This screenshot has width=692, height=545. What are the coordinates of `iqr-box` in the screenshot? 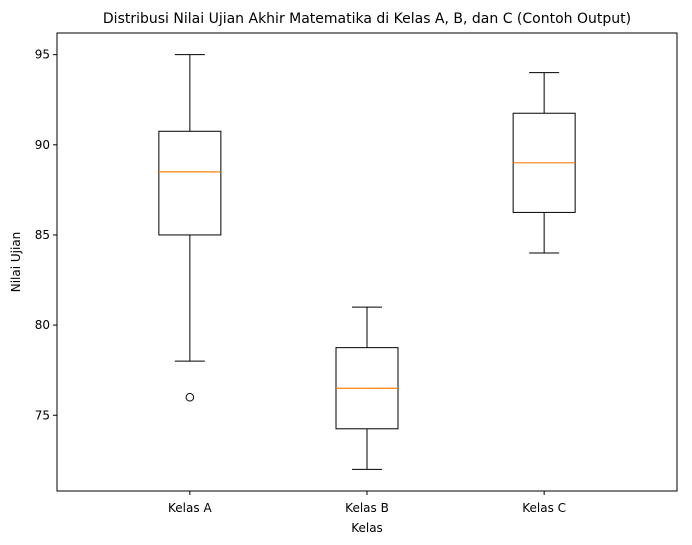 It's located at (190, 183).